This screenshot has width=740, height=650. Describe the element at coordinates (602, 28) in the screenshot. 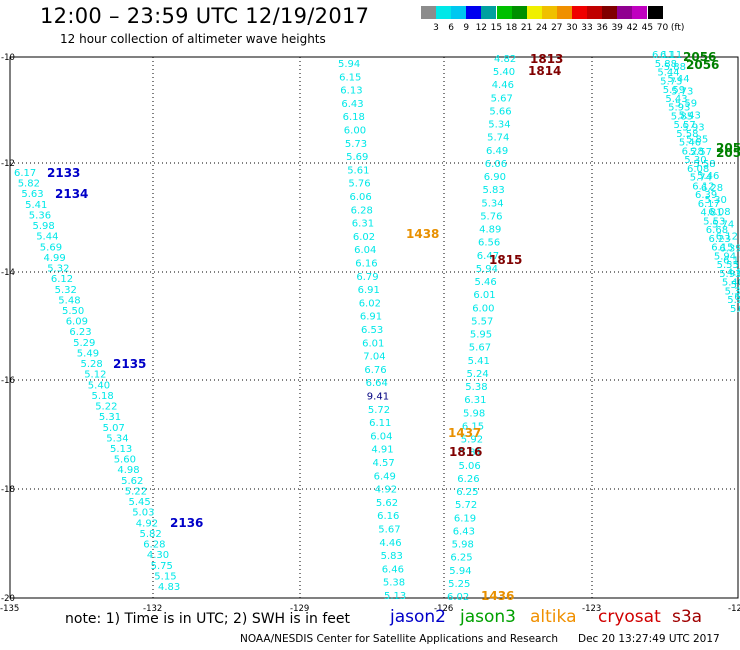

I see `scale-label: 36` at that location.